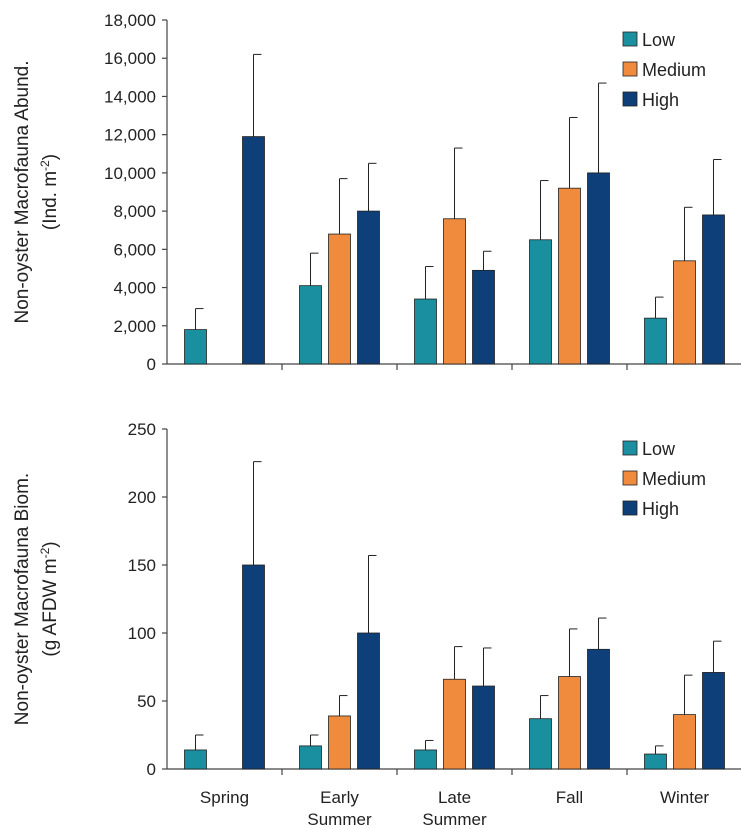 This screenshot has width=741, height=828. Describe the element at coordinates (50, 607) in the screenshot. I see `y-axis-units-text: (g AFDW m` at that location.